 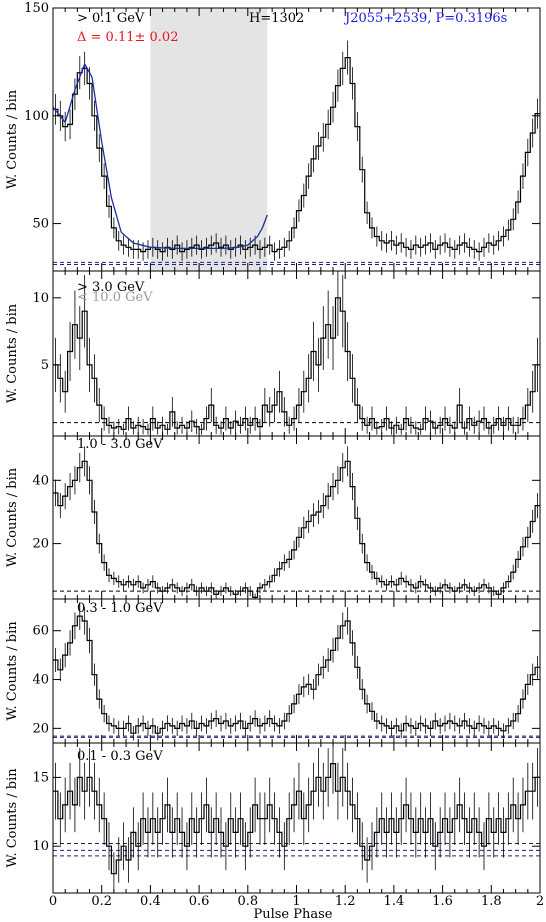 I want to click on panel-frame, so click(x=296, y=818).